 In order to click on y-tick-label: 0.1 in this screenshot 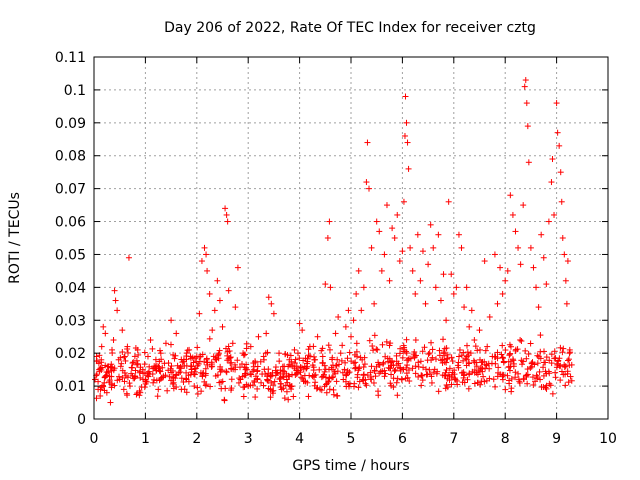, I will do `click(75, 91)`.